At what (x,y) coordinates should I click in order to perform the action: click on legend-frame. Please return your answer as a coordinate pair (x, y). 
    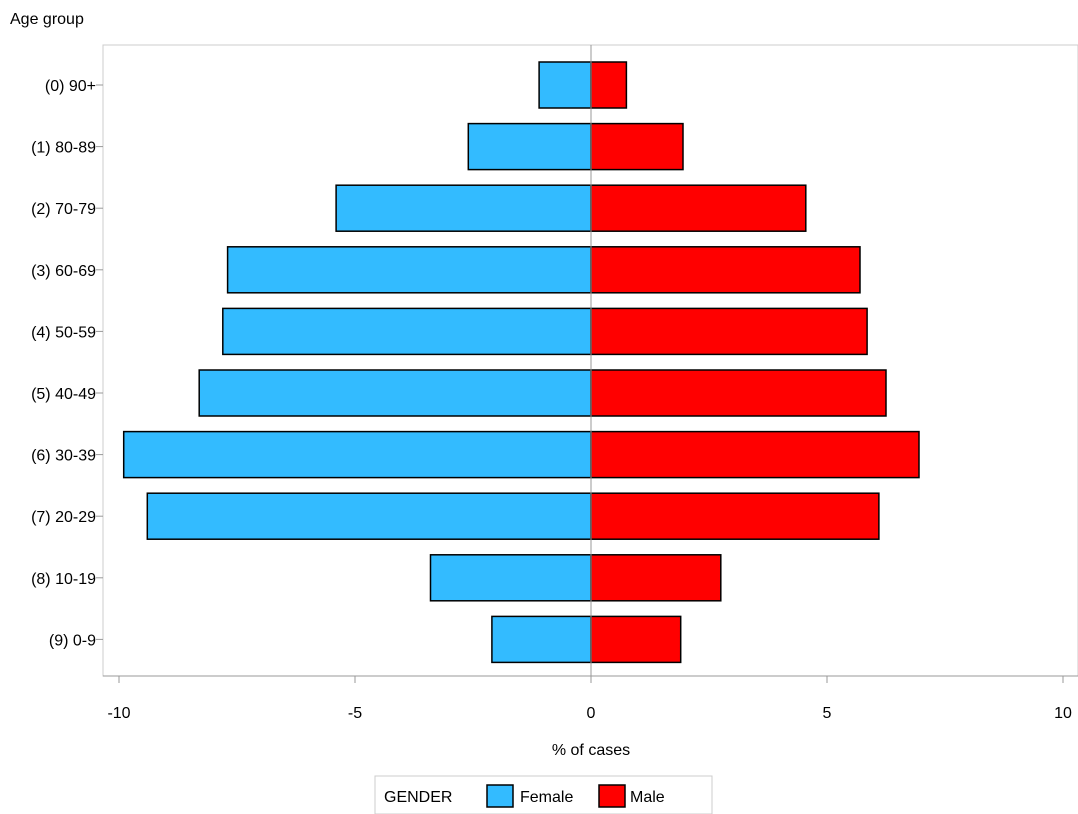
    Looking at the image, I should click on (543, 794).